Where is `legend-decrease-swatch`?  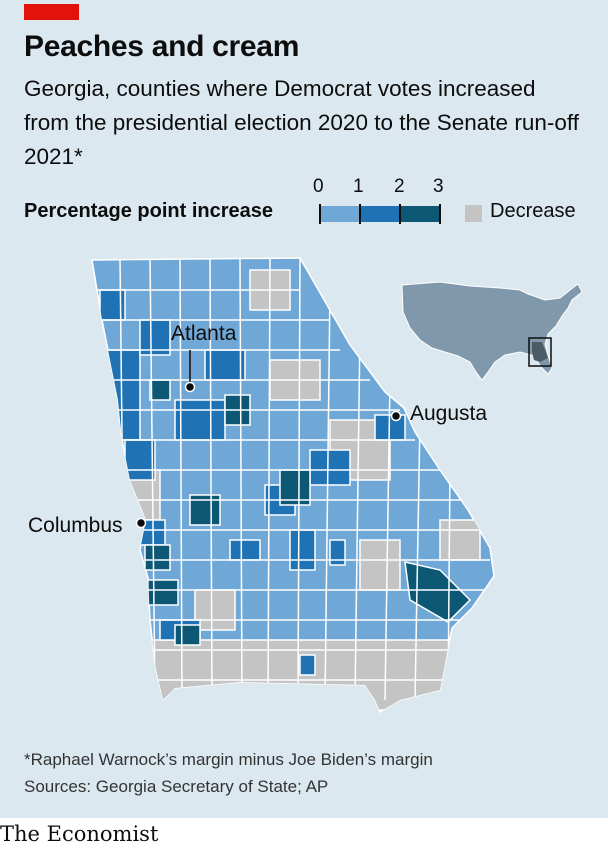 legend-decrease-swatch is located at coordinates (473, 213).